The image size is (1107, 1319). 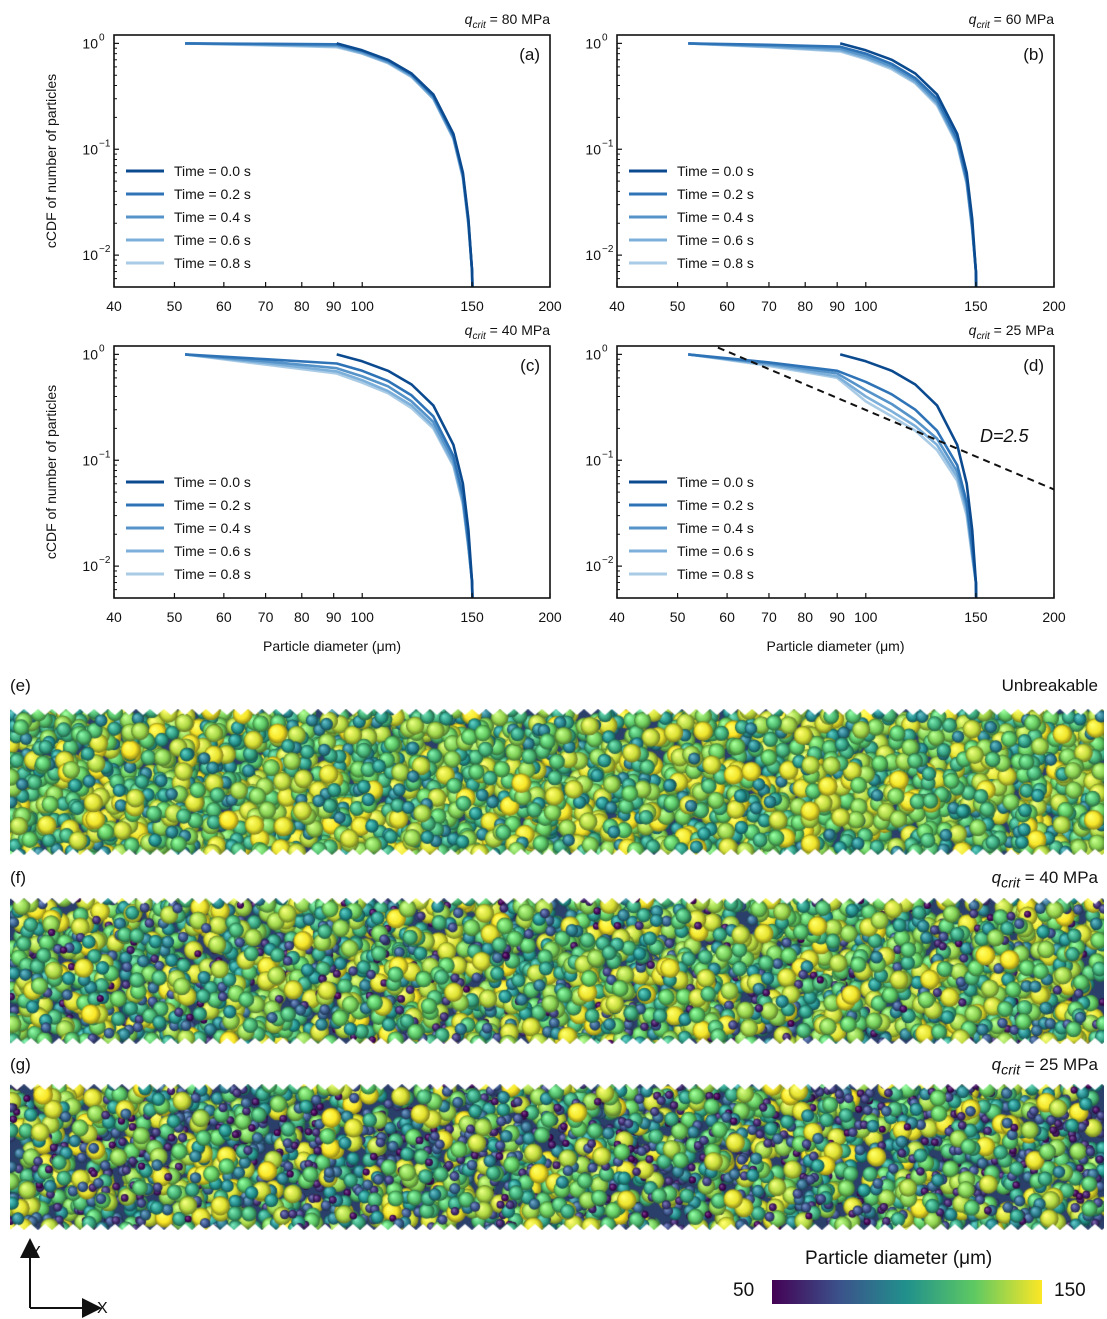 I want to click on snapshot-title-g: qcrit = 25 MPa, so click(x=1044, y=1067).